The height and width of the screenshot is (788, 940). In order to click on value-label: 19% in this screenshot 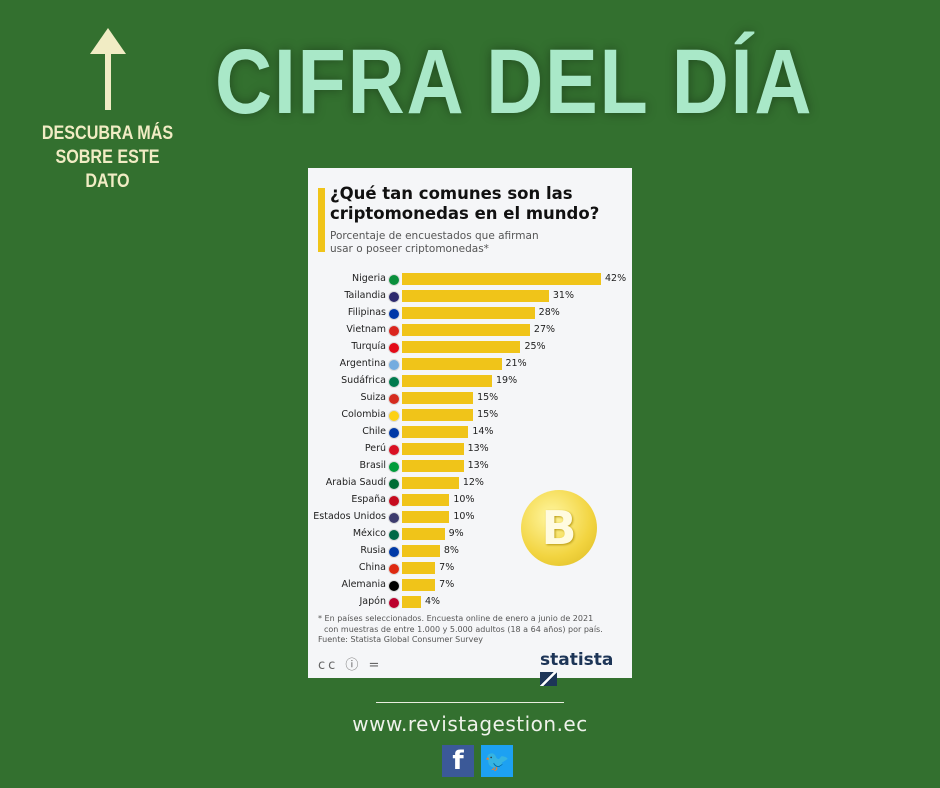, I will do `click(507, 380)`.